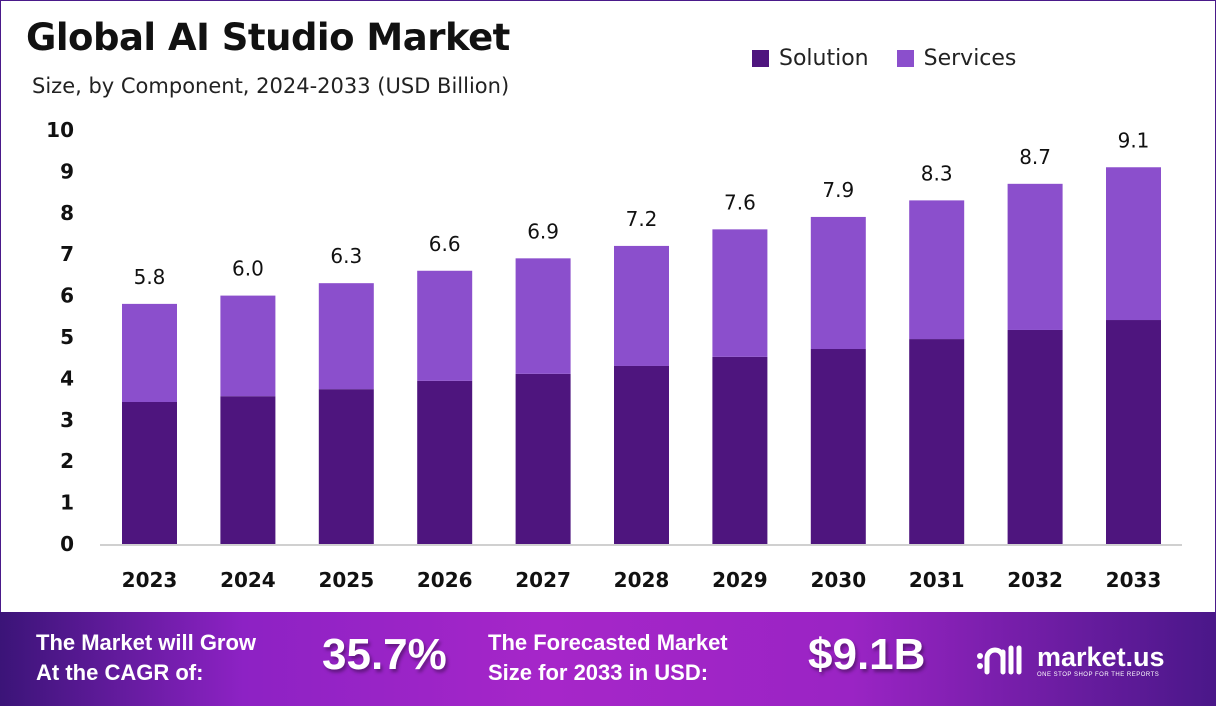 The image size is (1216, 706). What do you see at coordinates (67, 171) in the screenshot?
I see `y-tick-label: 9` at bounding box center [67, 171].